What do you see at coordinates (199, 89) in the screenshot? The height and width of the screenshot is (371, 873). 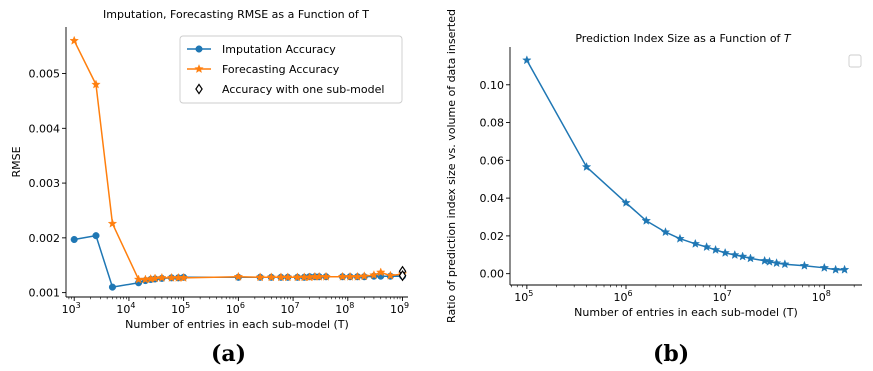 I see `chart1-legend-accuracy-with-one-sub-model-marker` at bounding box center [199, 89].